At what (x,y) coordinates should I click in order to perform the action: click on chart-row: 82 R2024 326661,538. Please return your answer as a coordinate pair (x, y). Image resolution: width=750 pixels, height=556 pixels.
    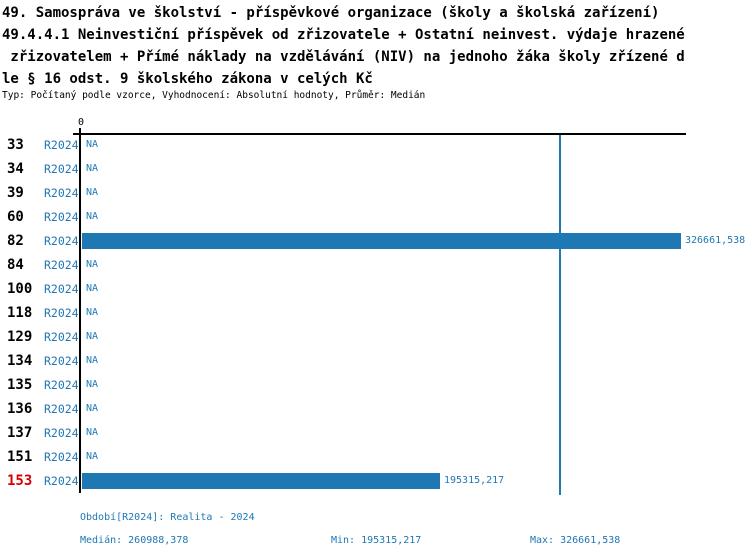
    Looking at the image, I should click on (375, 241).